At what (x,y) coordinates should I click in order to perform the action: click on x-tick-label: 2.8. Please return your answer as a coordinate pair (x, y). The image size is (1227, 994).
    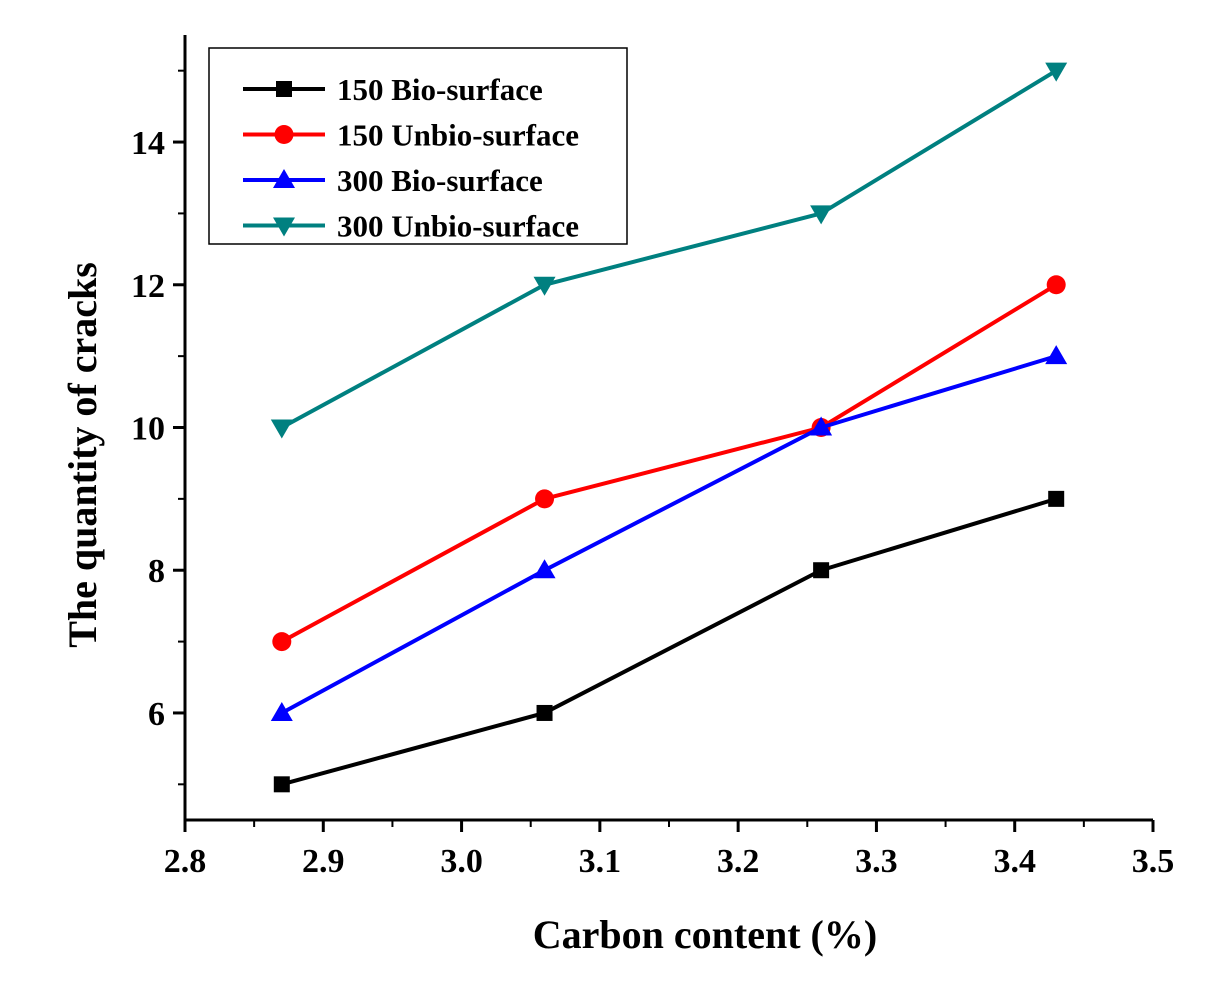
    Looking at the image, I should click on (185, 861).